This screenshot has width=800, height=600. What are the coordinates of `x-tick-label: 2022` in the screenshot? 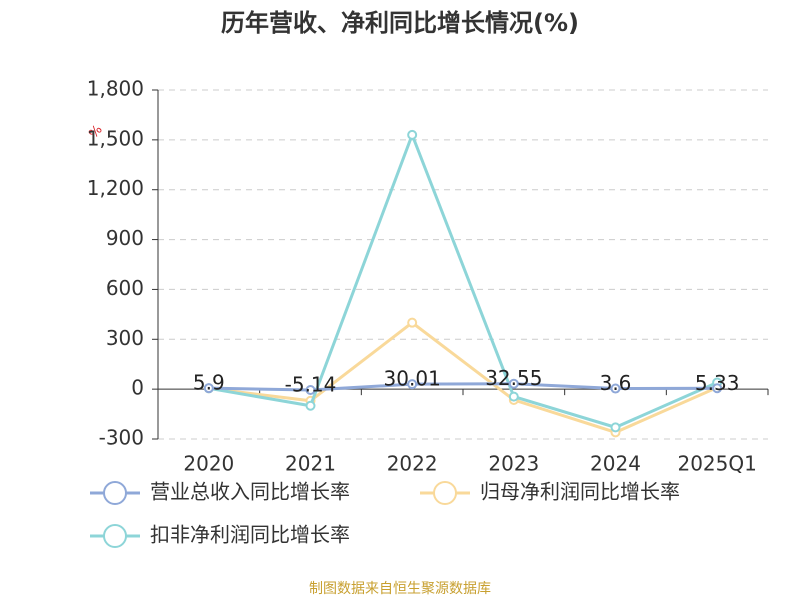 It's located at (412, 464).